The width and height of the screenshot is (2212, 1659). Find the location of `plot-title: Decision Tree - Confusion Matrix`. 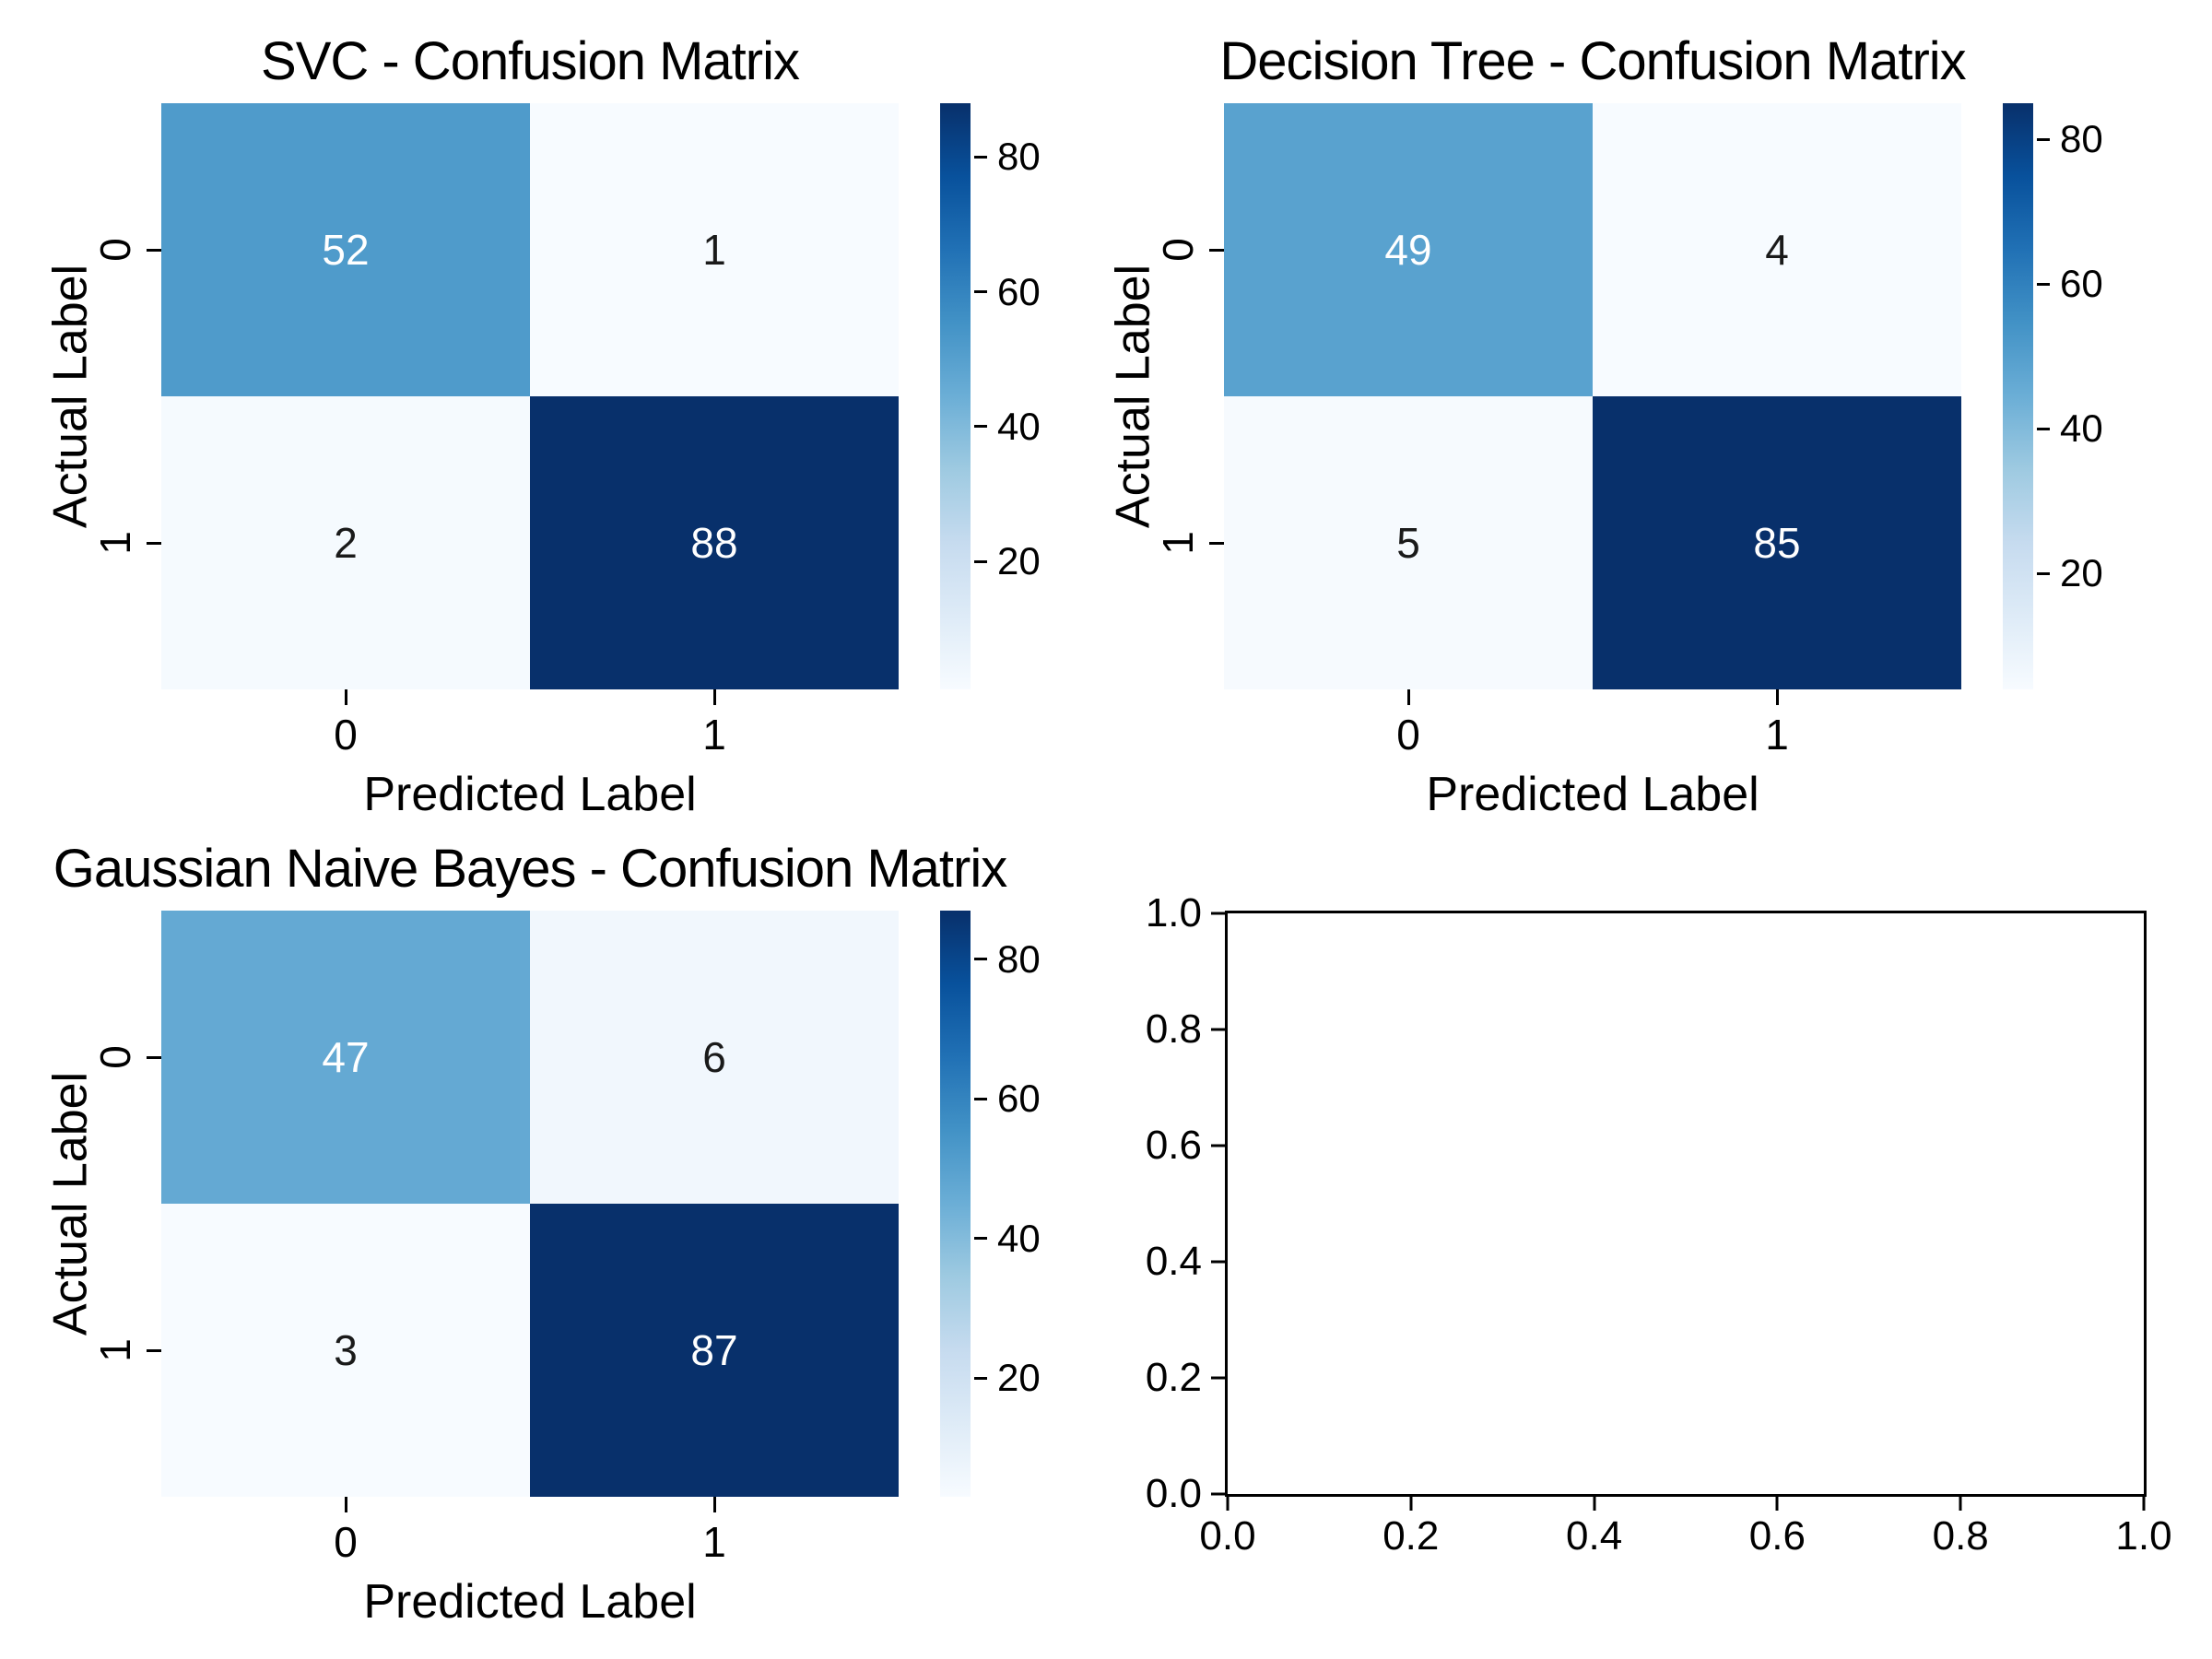

plot-title: Decision Tree - Confusion Matrix is located at coordinates (1592, 61).